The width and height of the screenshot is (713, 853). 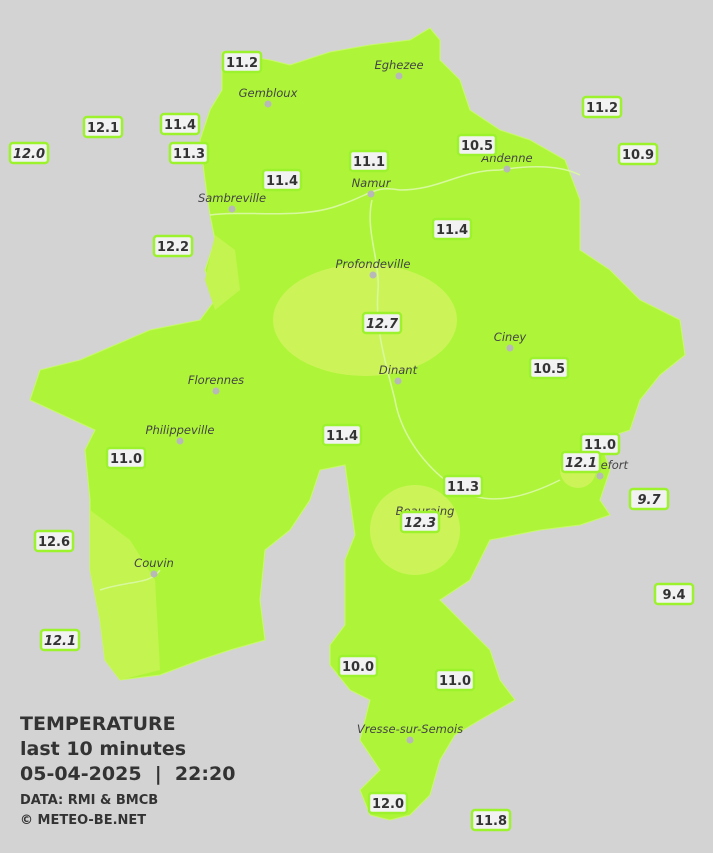 I want to click on city-label: Philippeville, so click(x=180, y=430).